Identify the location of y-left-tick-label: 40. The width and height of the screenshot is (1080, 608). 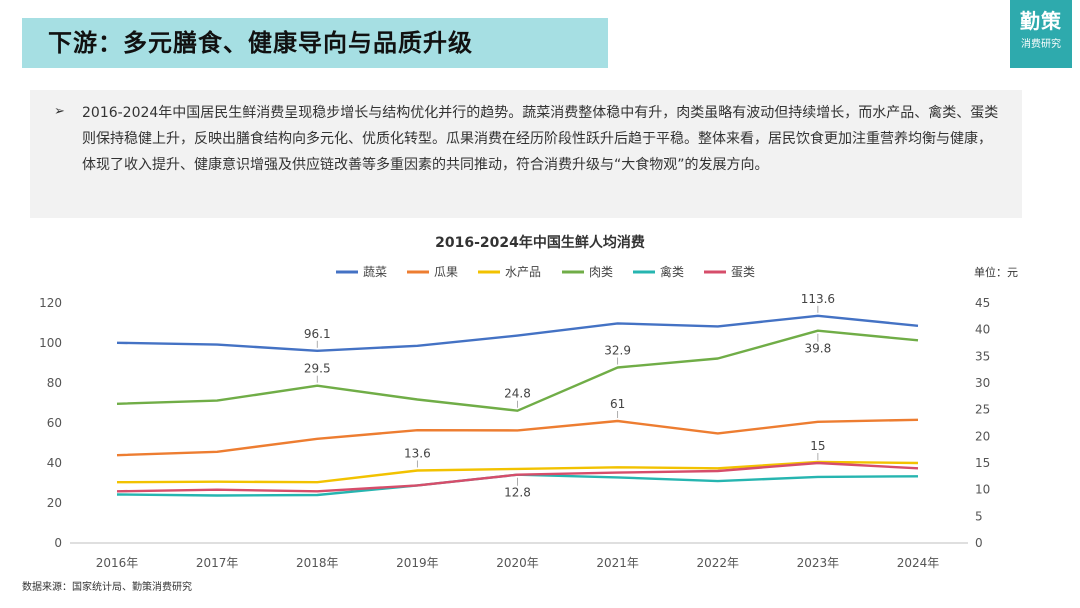
(54, 463).